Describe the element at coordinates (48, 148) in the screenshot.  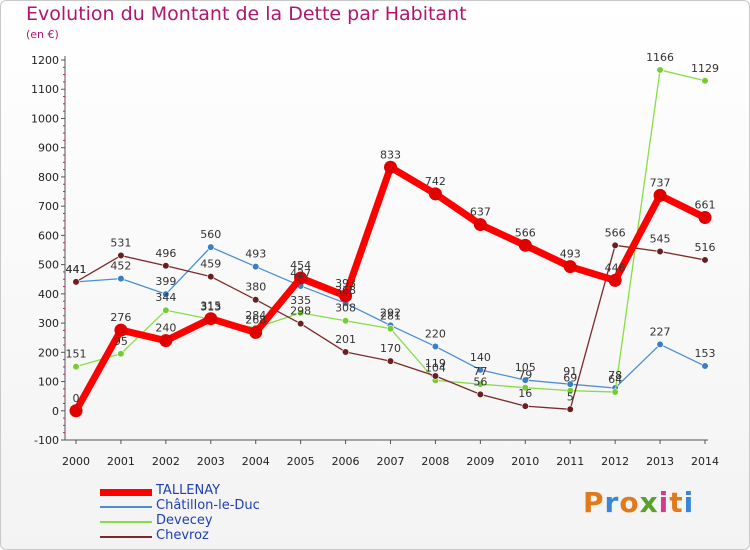
I see `y-tick-label: 900` at that location.